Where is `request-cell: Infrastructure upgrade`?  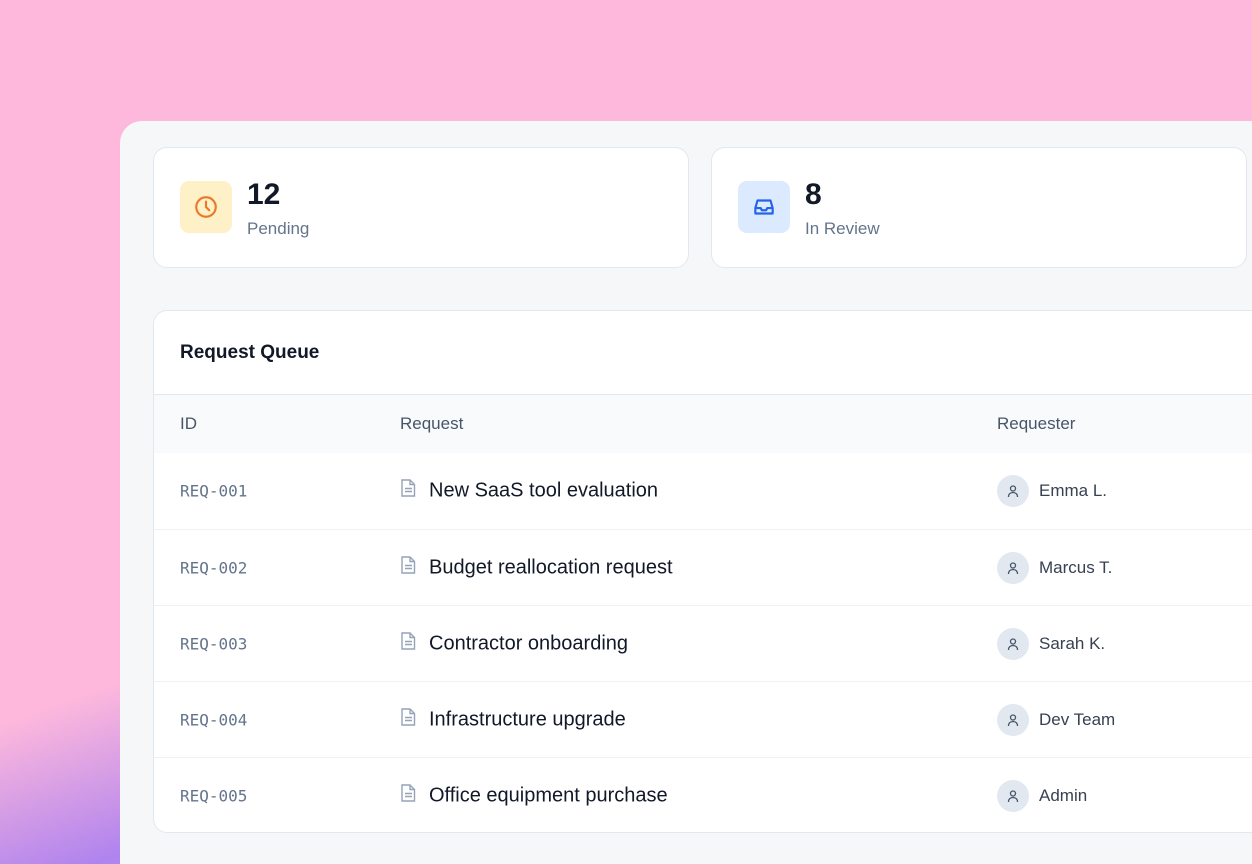 request-cell: Infrastructure upgrade is located at coordinates (513, 719).